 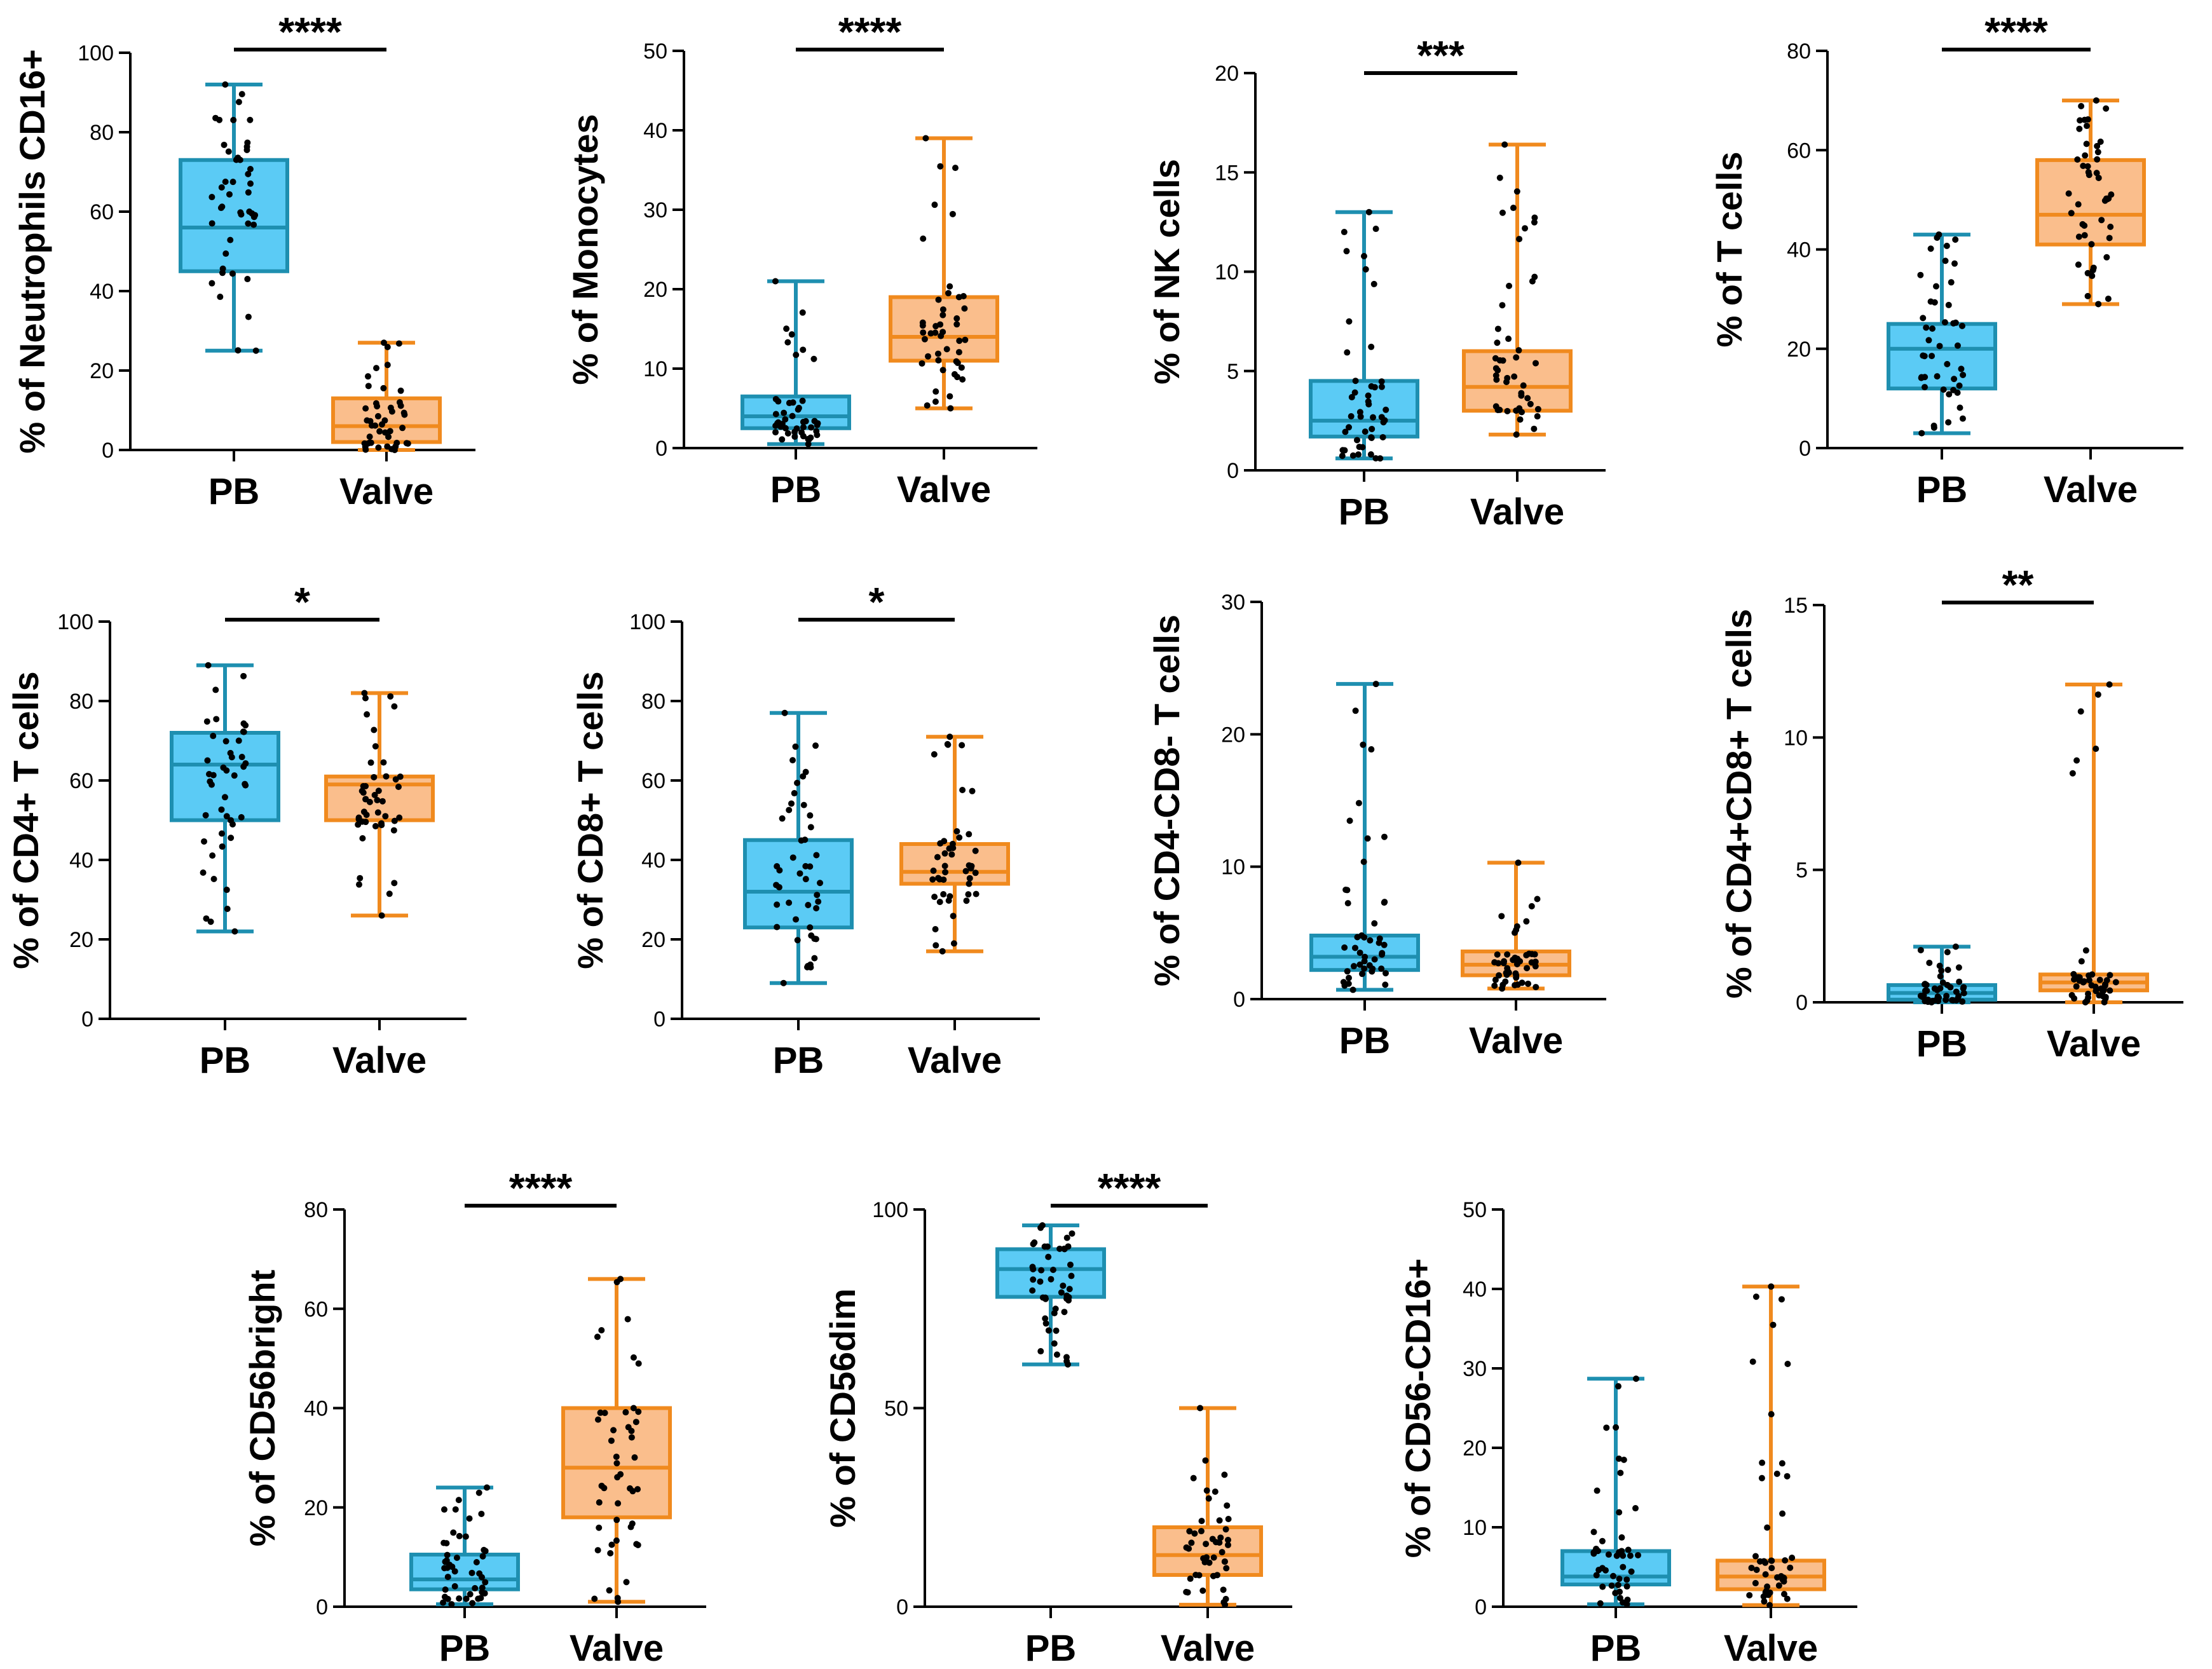 What do you see at coordinates (2018, 585) in the screenshot?
I see `significance-stars: **` at bounding box center [2018, 585].